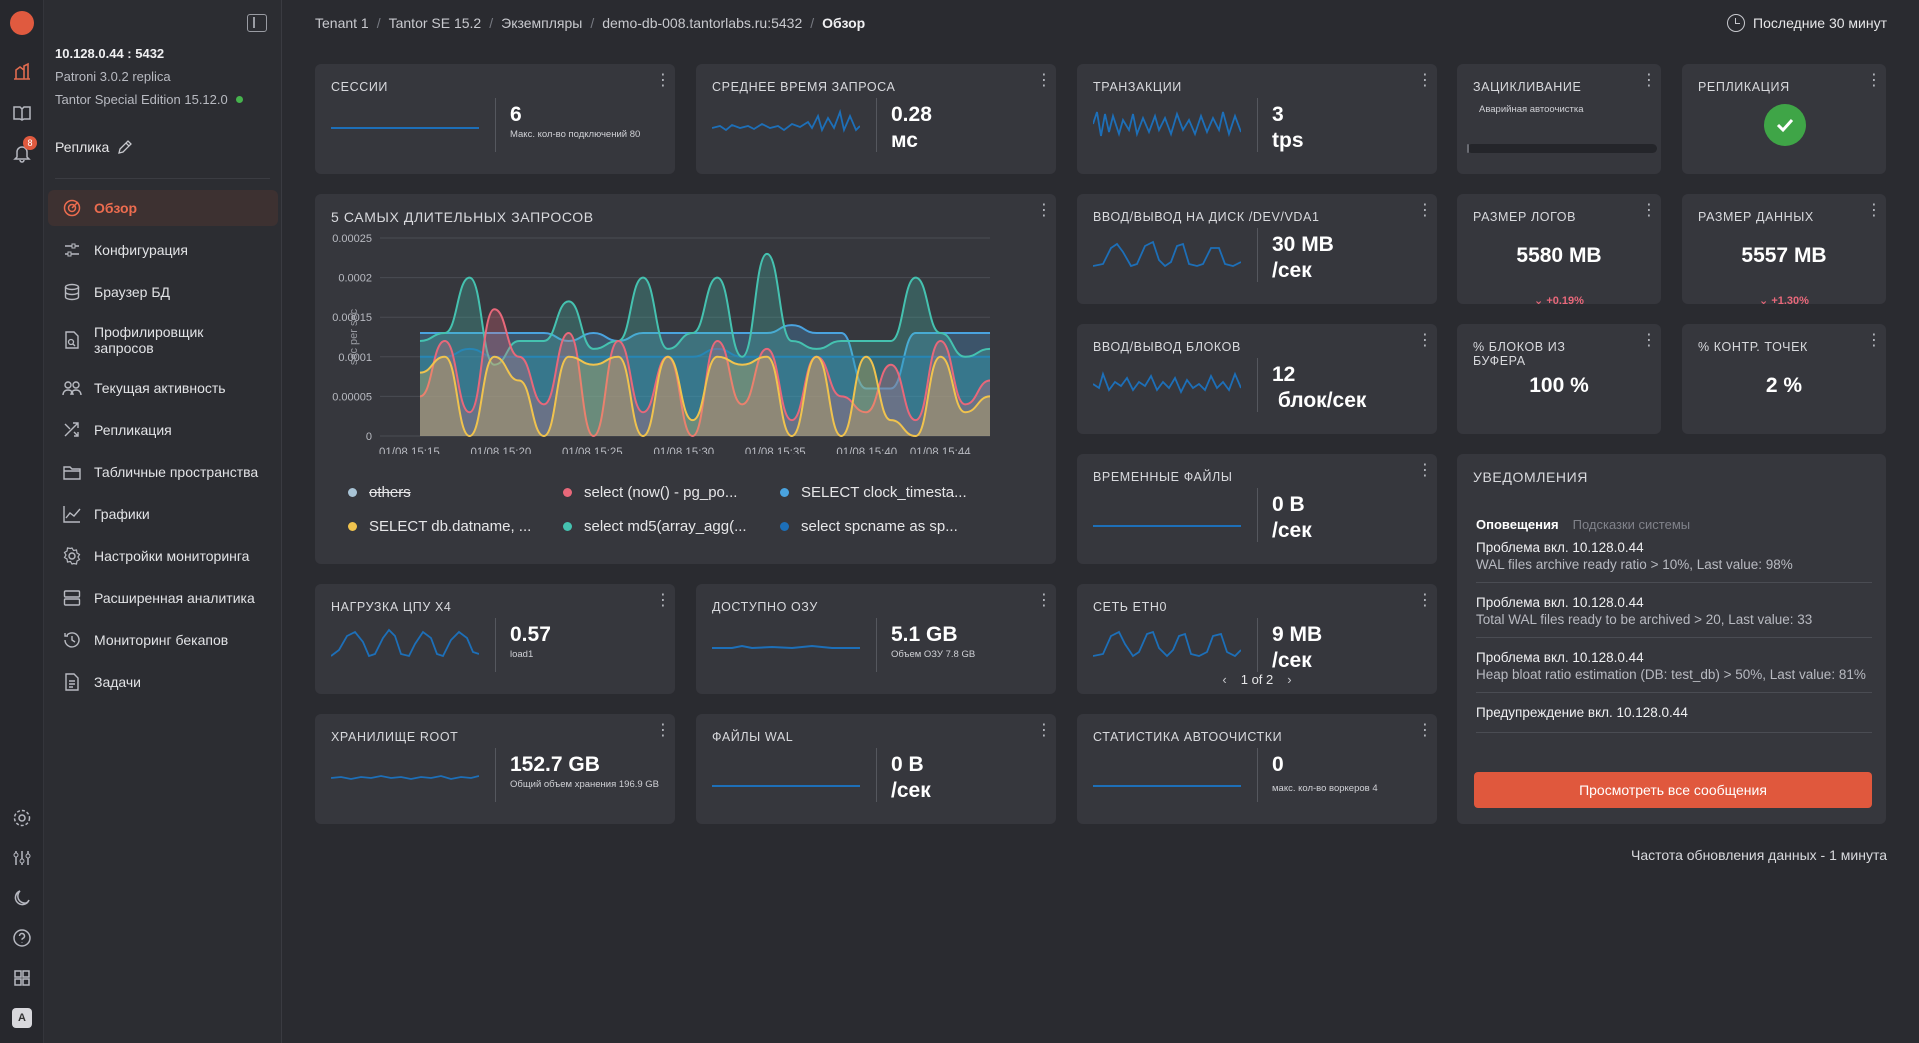 This screenshot has width=1919, height=1043. Describe the element at coordinates (786, 120) in the screenshot. I see `avg-query-sparkline` at that location.